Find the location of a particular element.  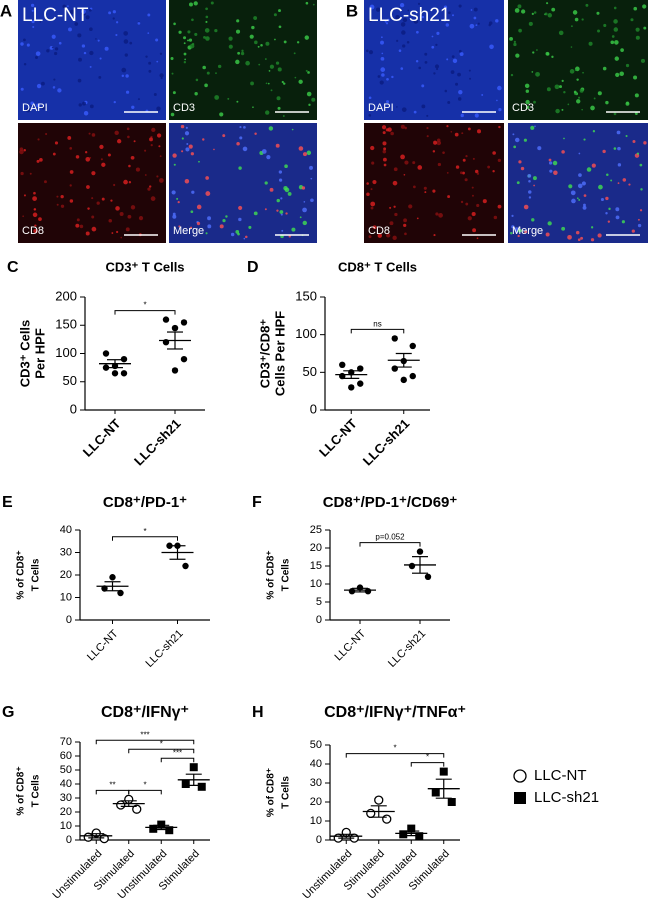

panel-letter: A is located at coordinates (6, 10).